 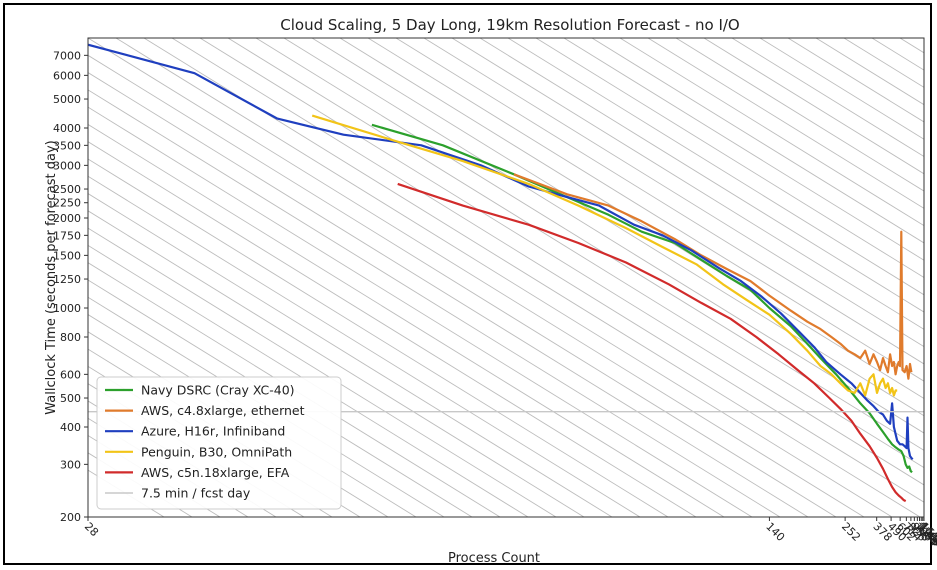 What do you see at coordinates (67, 218) in the screenshot?
I see `y-tick-label: 2000` at bounding box center [67, 218].